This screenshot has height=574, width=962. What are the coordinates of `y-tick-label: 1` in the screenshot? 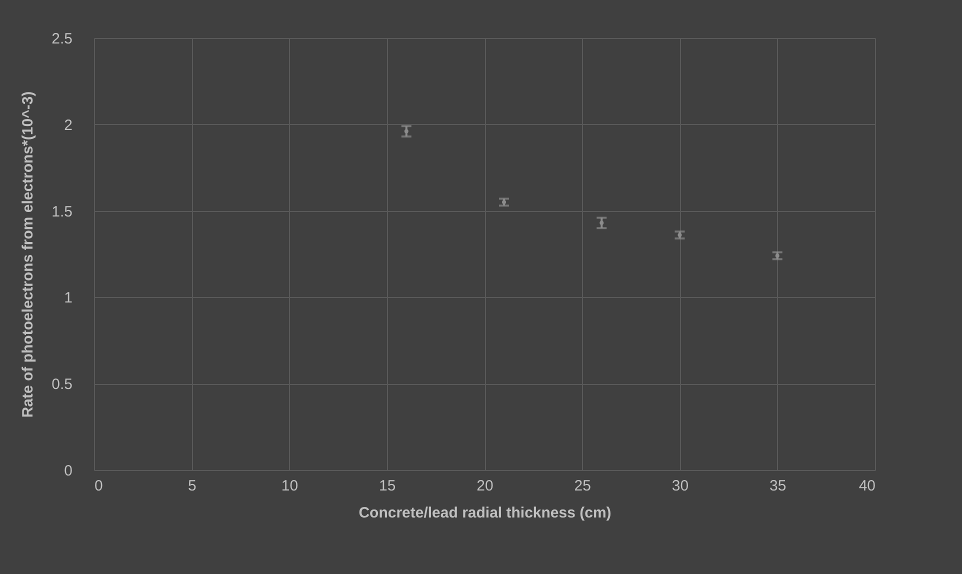 It's located at (68, 298).